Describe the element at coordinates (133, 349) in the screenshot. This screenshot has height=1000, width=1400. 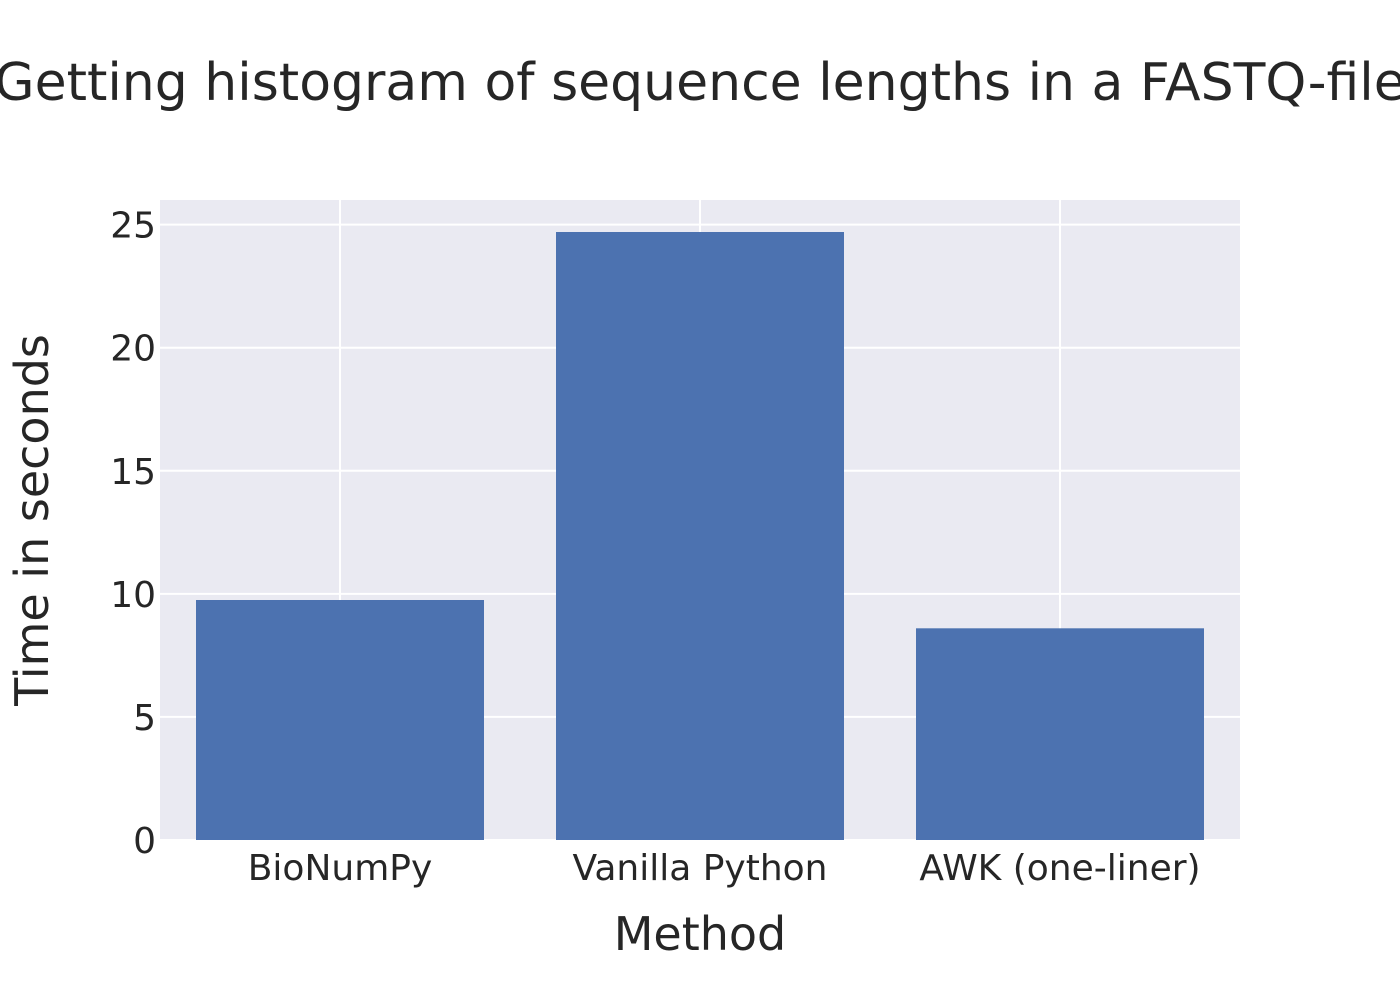
I see `y-tick-label: 20` at that location.